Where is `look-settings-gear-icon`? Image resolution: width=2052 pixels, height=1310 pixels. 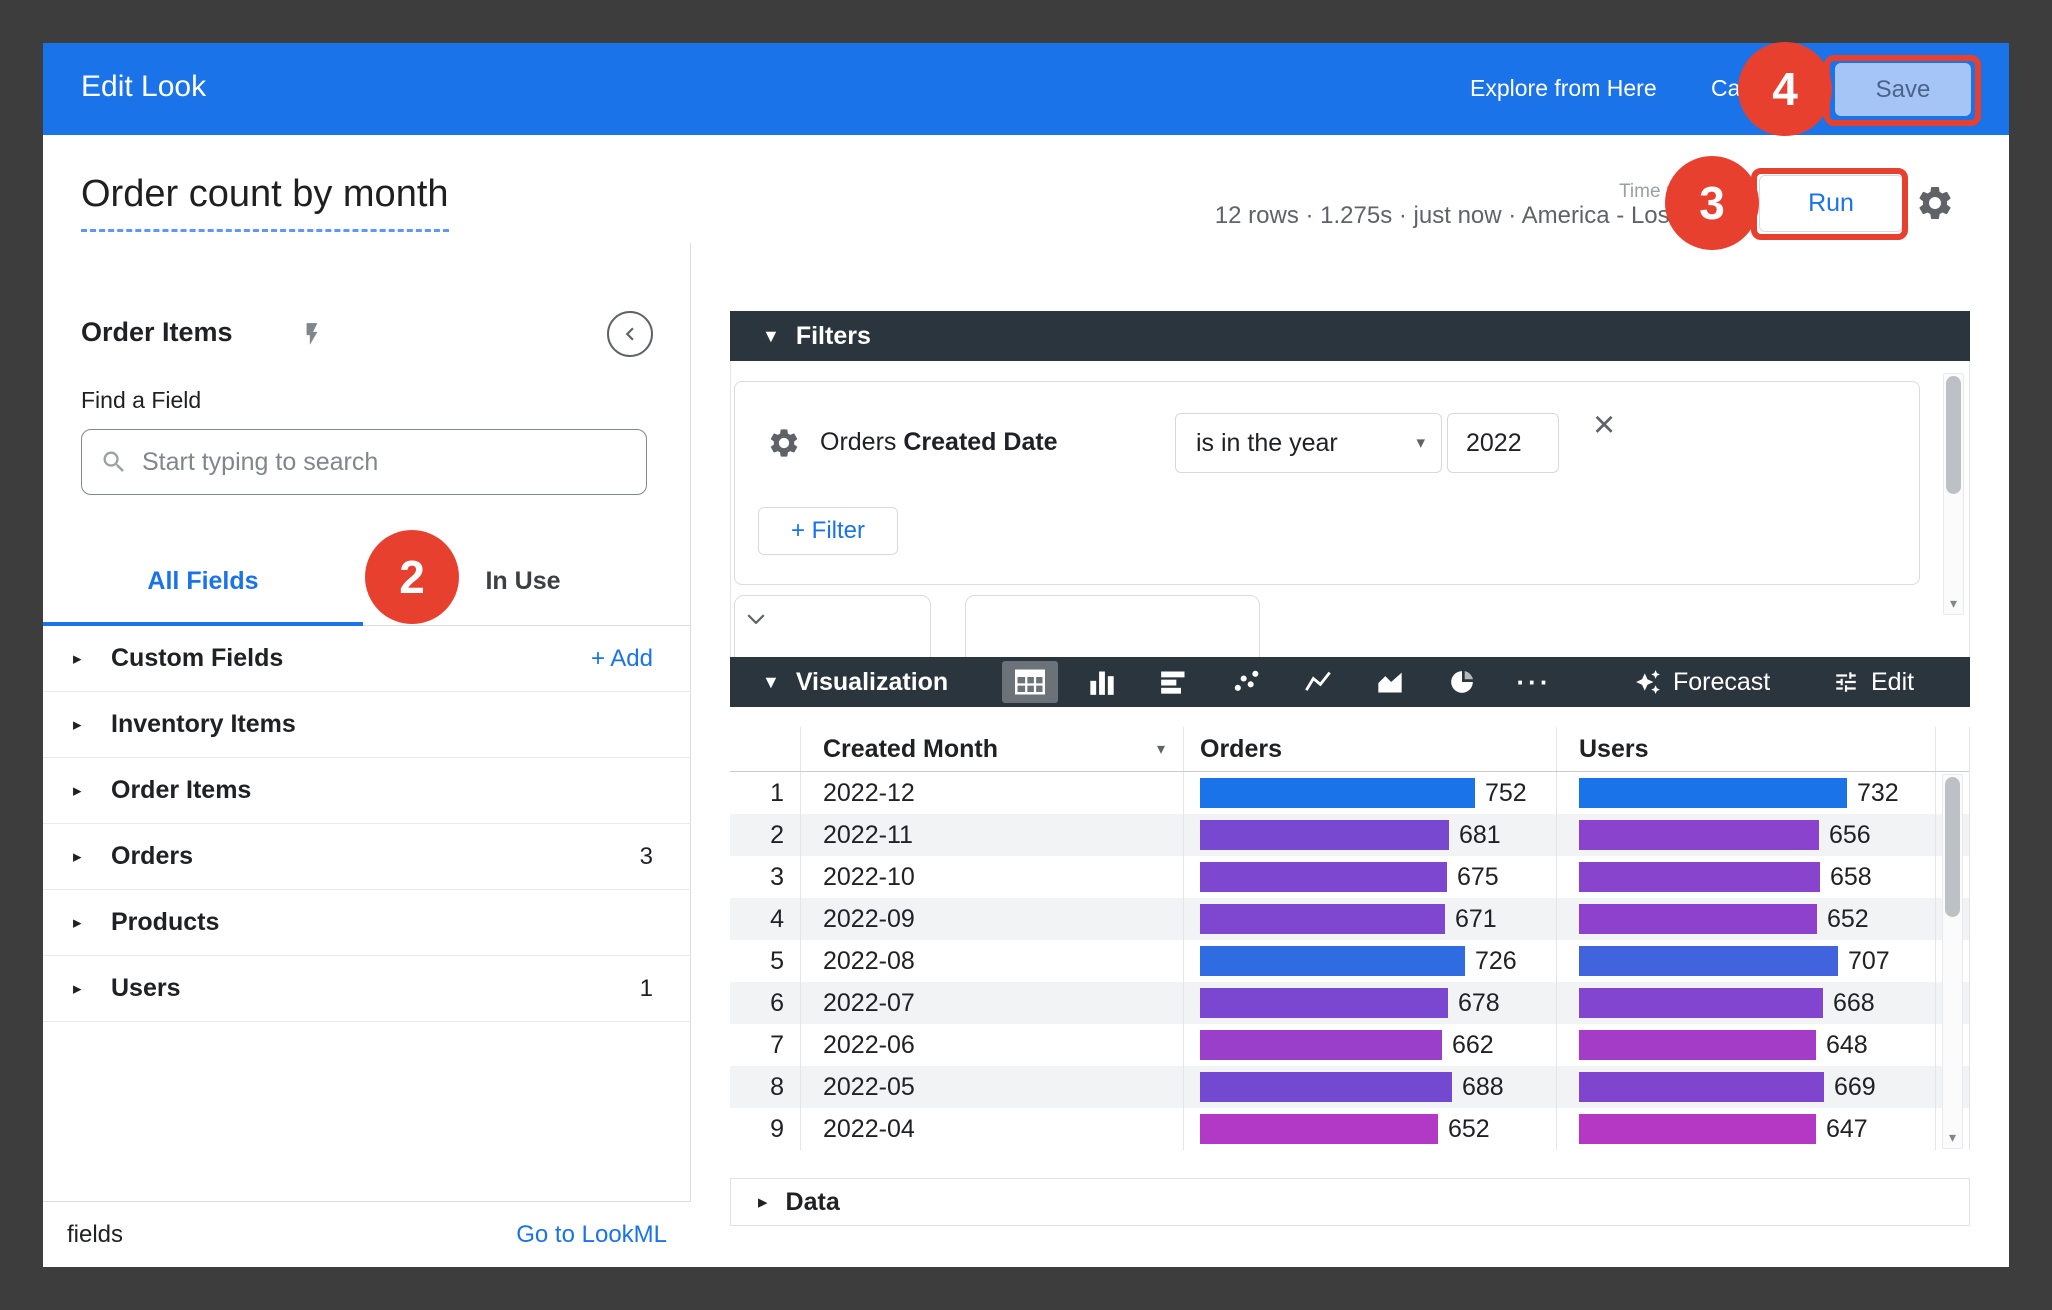 look-settings-gear-icon is located at coordinates (1935, 203).